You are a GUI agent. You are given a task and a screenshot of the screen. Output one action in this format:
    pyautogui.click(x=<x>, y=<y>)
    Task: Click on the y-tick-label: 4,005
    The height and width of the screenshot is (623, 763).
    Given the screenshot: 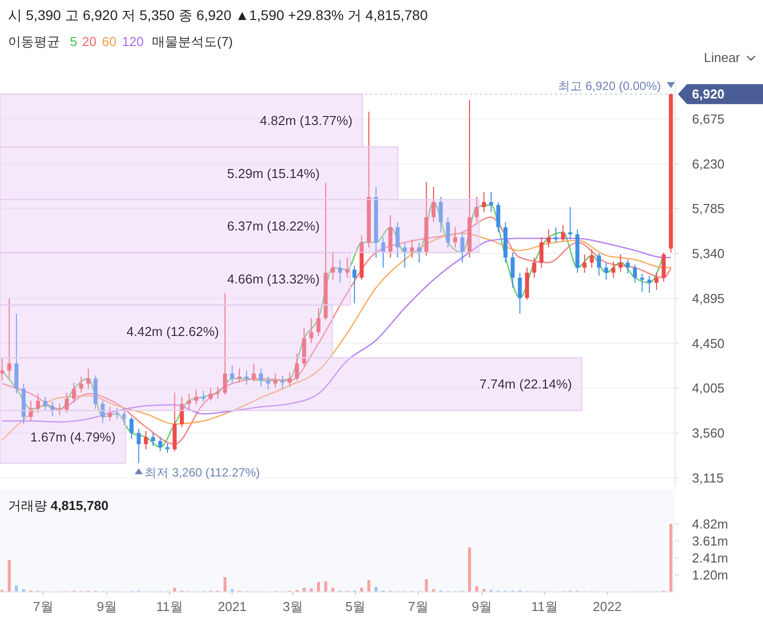 What is the action you would take?
    pyautogui.click(x=708, y=388)
    